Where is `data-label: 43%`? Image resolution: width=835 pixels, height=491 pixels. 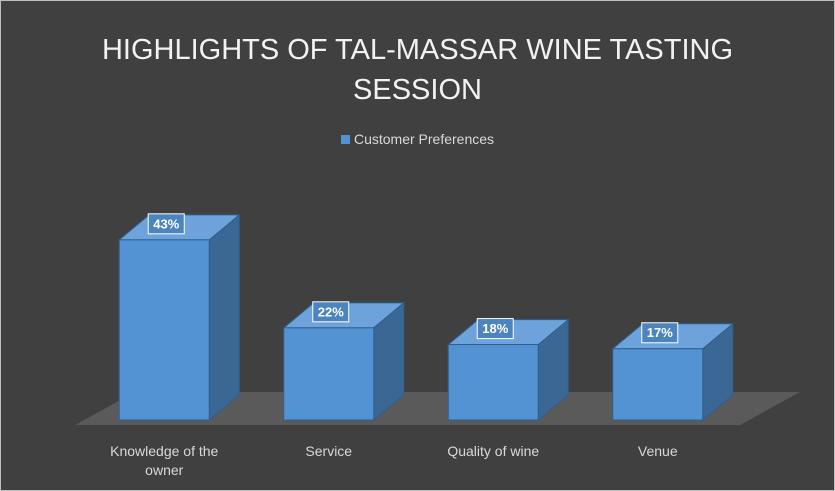 data-label: 43% is located at coordinates (166, 223).